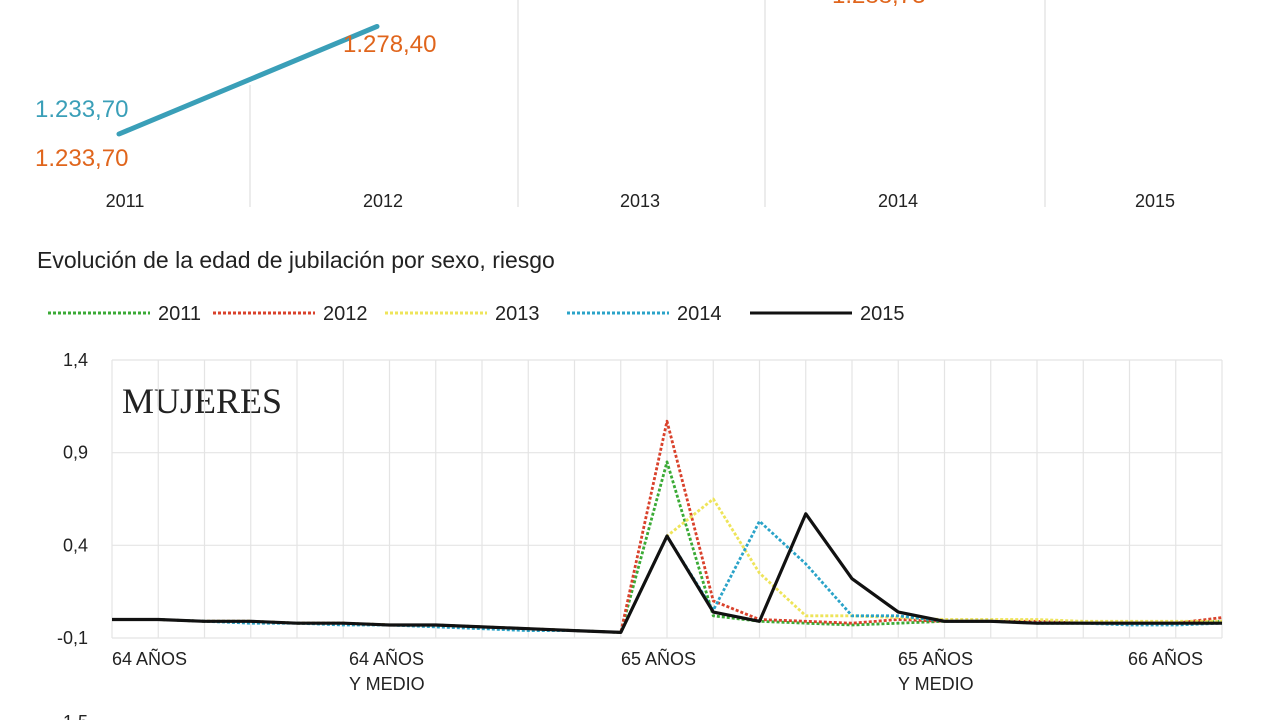 Image resolution: width=1280 pixels, height=720 pixels. I want to click on top-x-tick-label: 2012, so click(383, 201).